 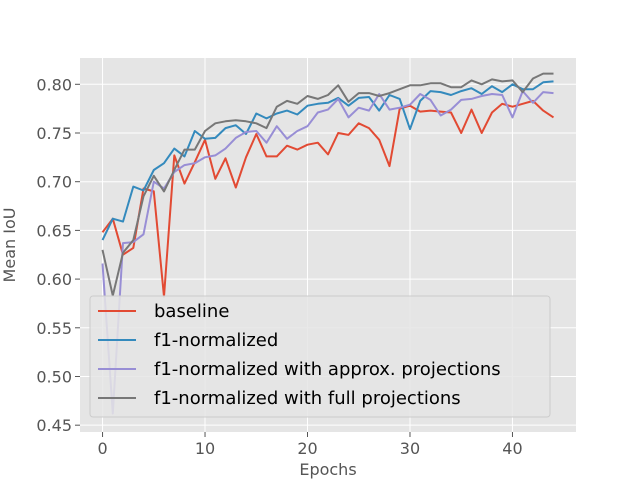 What do you see at coordinates (191, 311) in the screenshot?
I see `legend-label: baseline` at bounding box center [191, 311].